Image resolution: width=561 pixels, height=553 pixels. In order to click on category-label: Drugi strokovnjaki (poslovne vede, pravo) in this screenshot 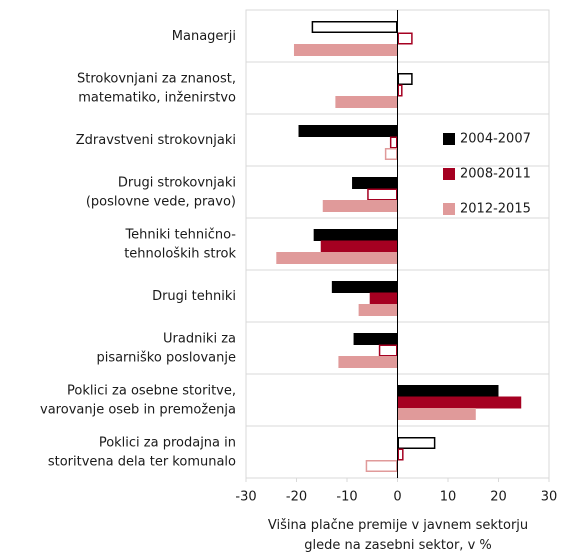, I will do `click(161, 192)`.